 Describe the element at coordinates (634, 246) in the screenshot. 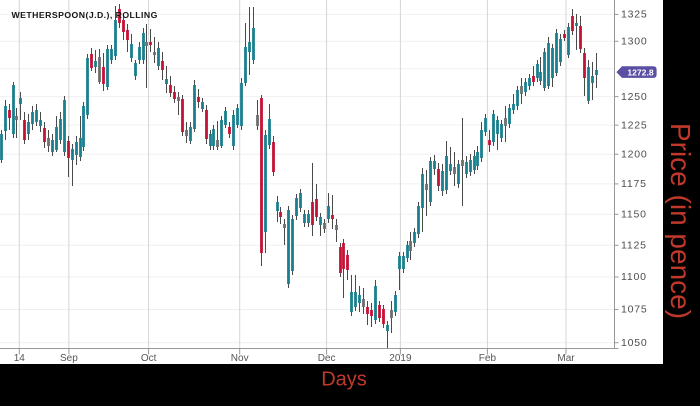

I see `svg-text: 1125` at that location.